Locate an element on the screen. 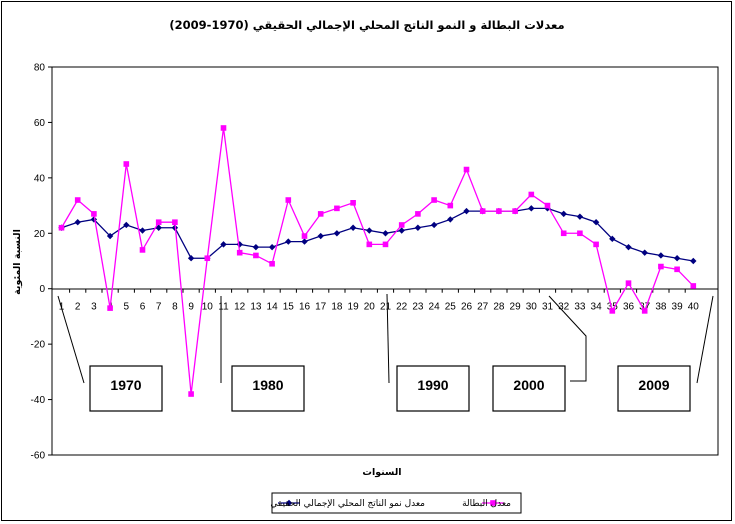  x-tick-label: 10 is located at coordinates (208, 307).